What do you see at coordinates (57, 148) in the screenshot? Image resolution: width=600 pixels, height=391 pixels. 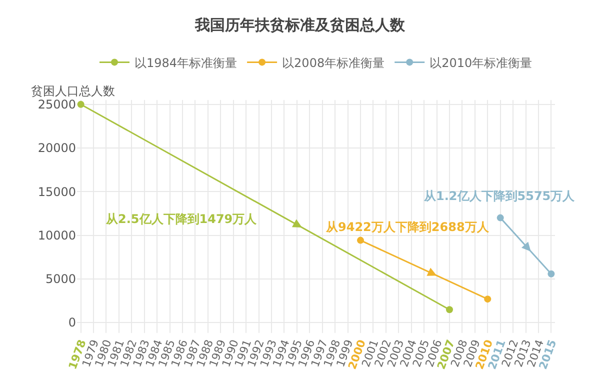 I see `y-tick-label: 20000` at bounding box center [57, 148].